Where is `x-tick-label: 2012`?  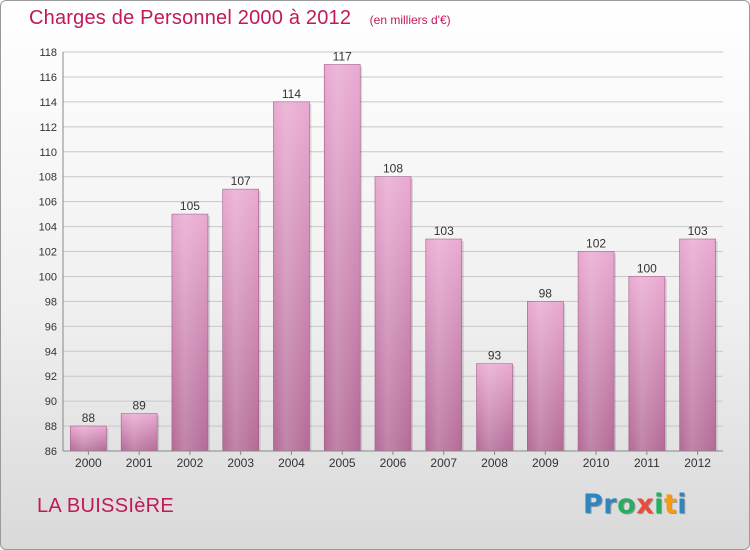 x-tick-label: 2012 is located at coordinates (697, 463).